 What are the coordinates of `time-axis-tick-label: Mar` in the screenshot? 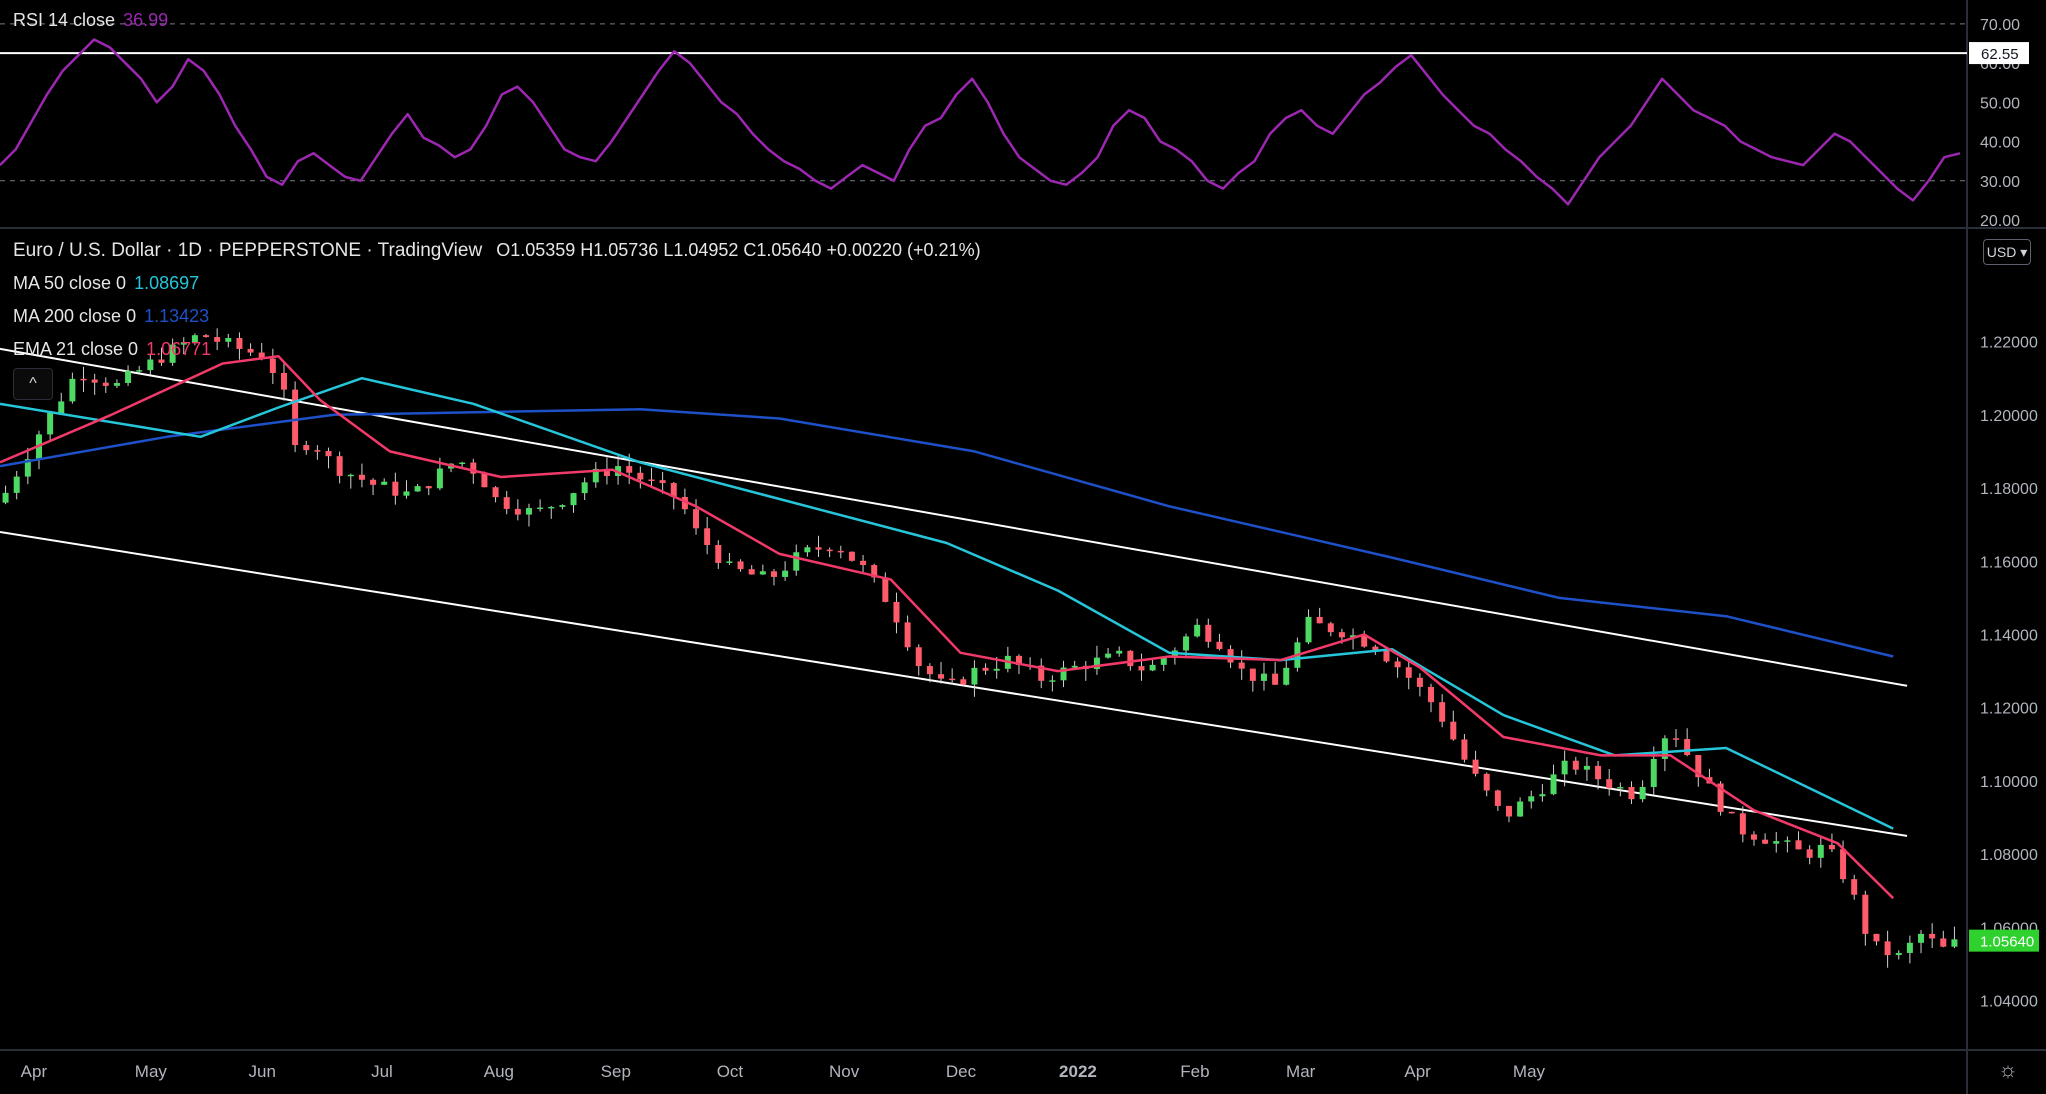 It's located at (1301, 1071).